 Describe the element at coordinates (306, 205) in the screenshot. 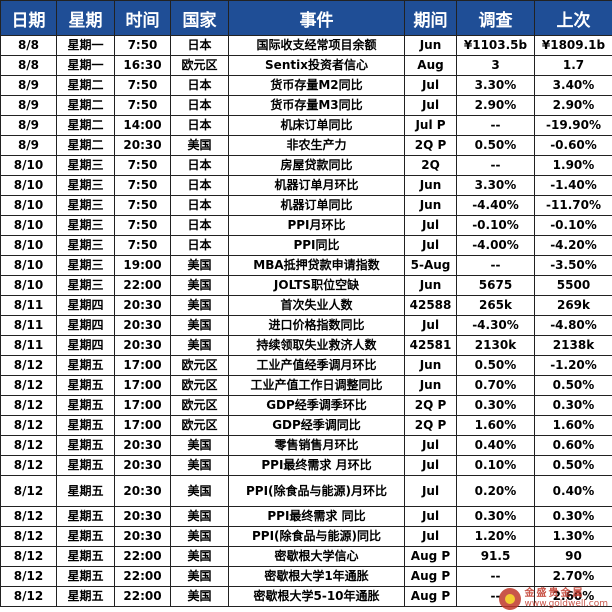

I see `table-row: 8/10 星期三 7:50 日本 机器订单同比 Jun -4.40% -11.70%` at that location.